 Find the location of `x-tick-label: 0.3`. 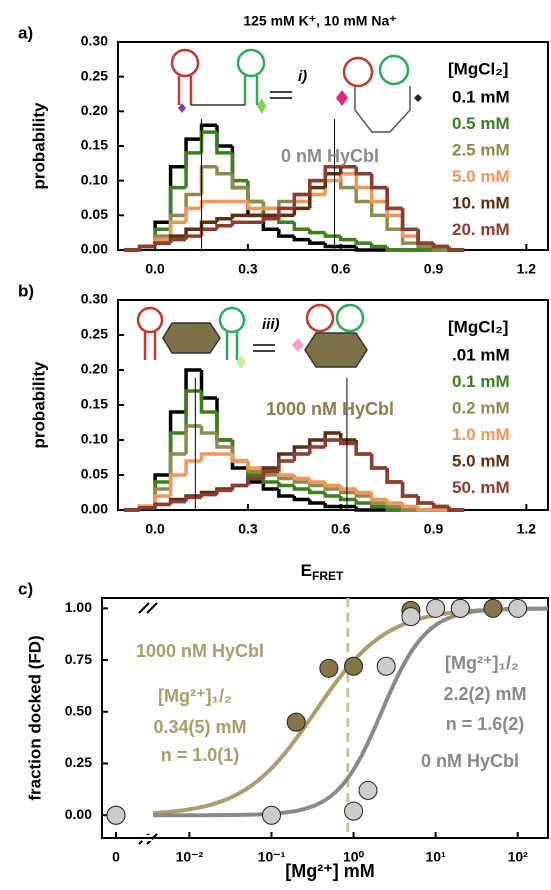

x-tick-label: 0.3 is located at coordinates (248, 269).